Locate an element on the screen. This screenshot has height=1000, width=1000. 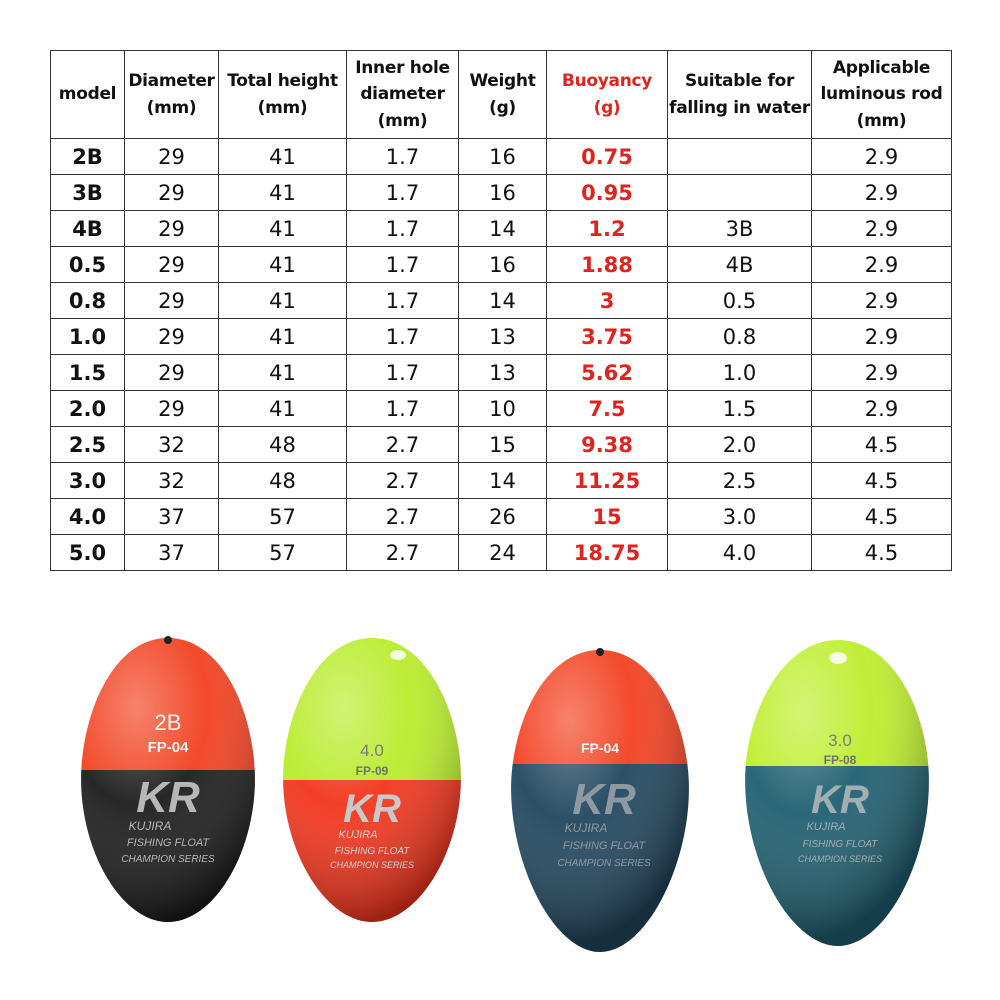
cell-falling-in-water: 2.5 is located at coordinates (739, 480).